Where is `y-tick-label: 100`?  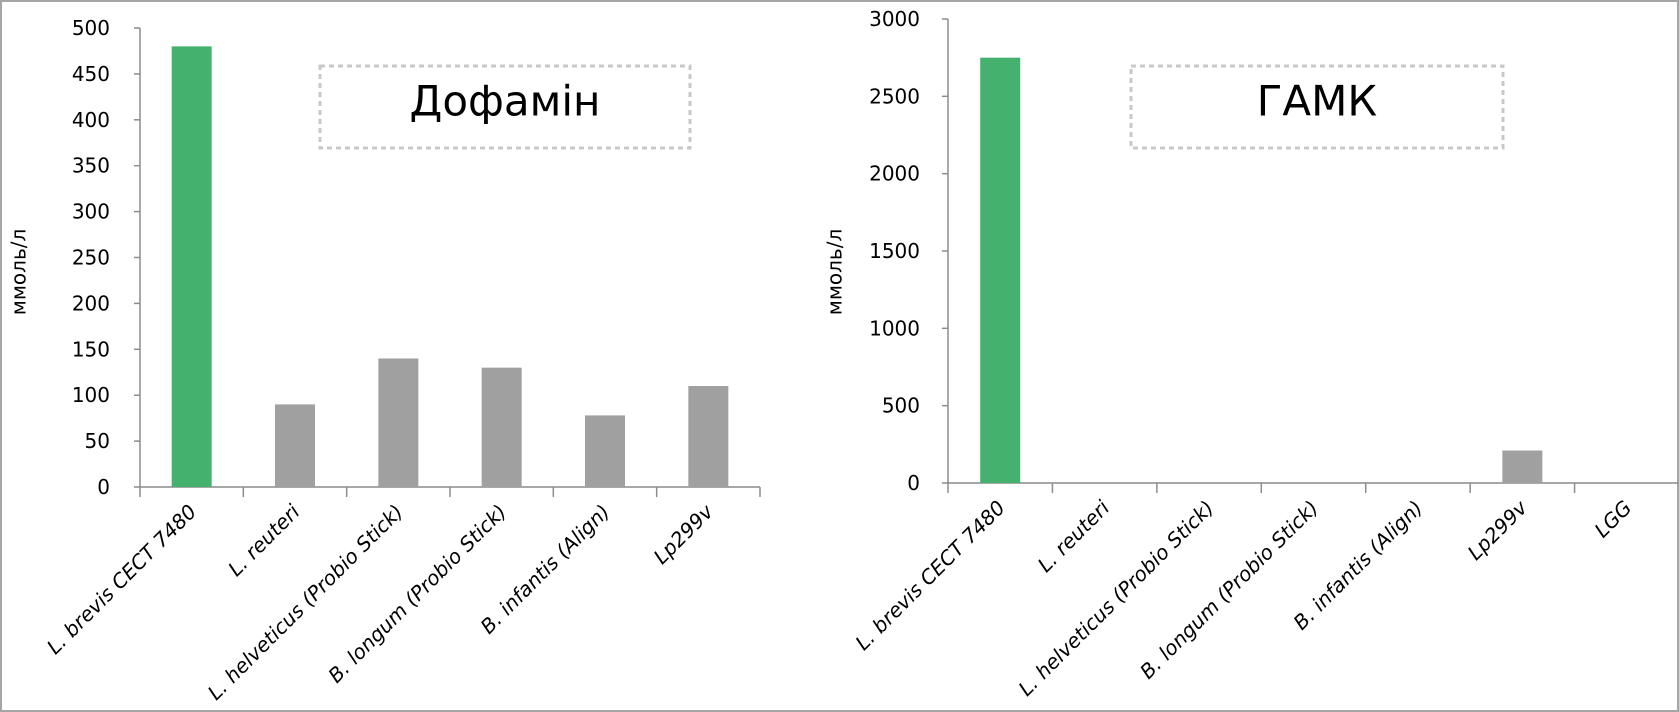 y-tick-label: 100 is located at coordinates (91, 395).